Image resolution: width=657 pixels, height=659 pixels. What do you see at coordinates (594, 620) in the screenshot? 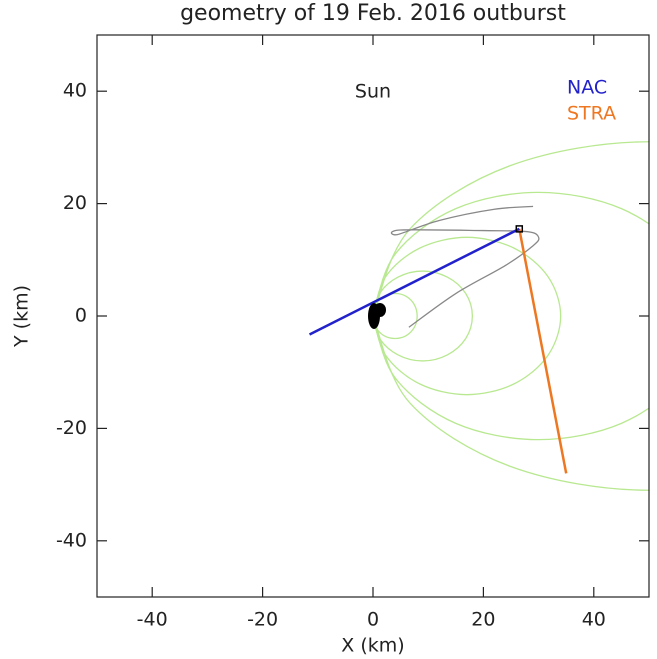
I see `x-tick-label: 40` at bounding box center [594, 620].